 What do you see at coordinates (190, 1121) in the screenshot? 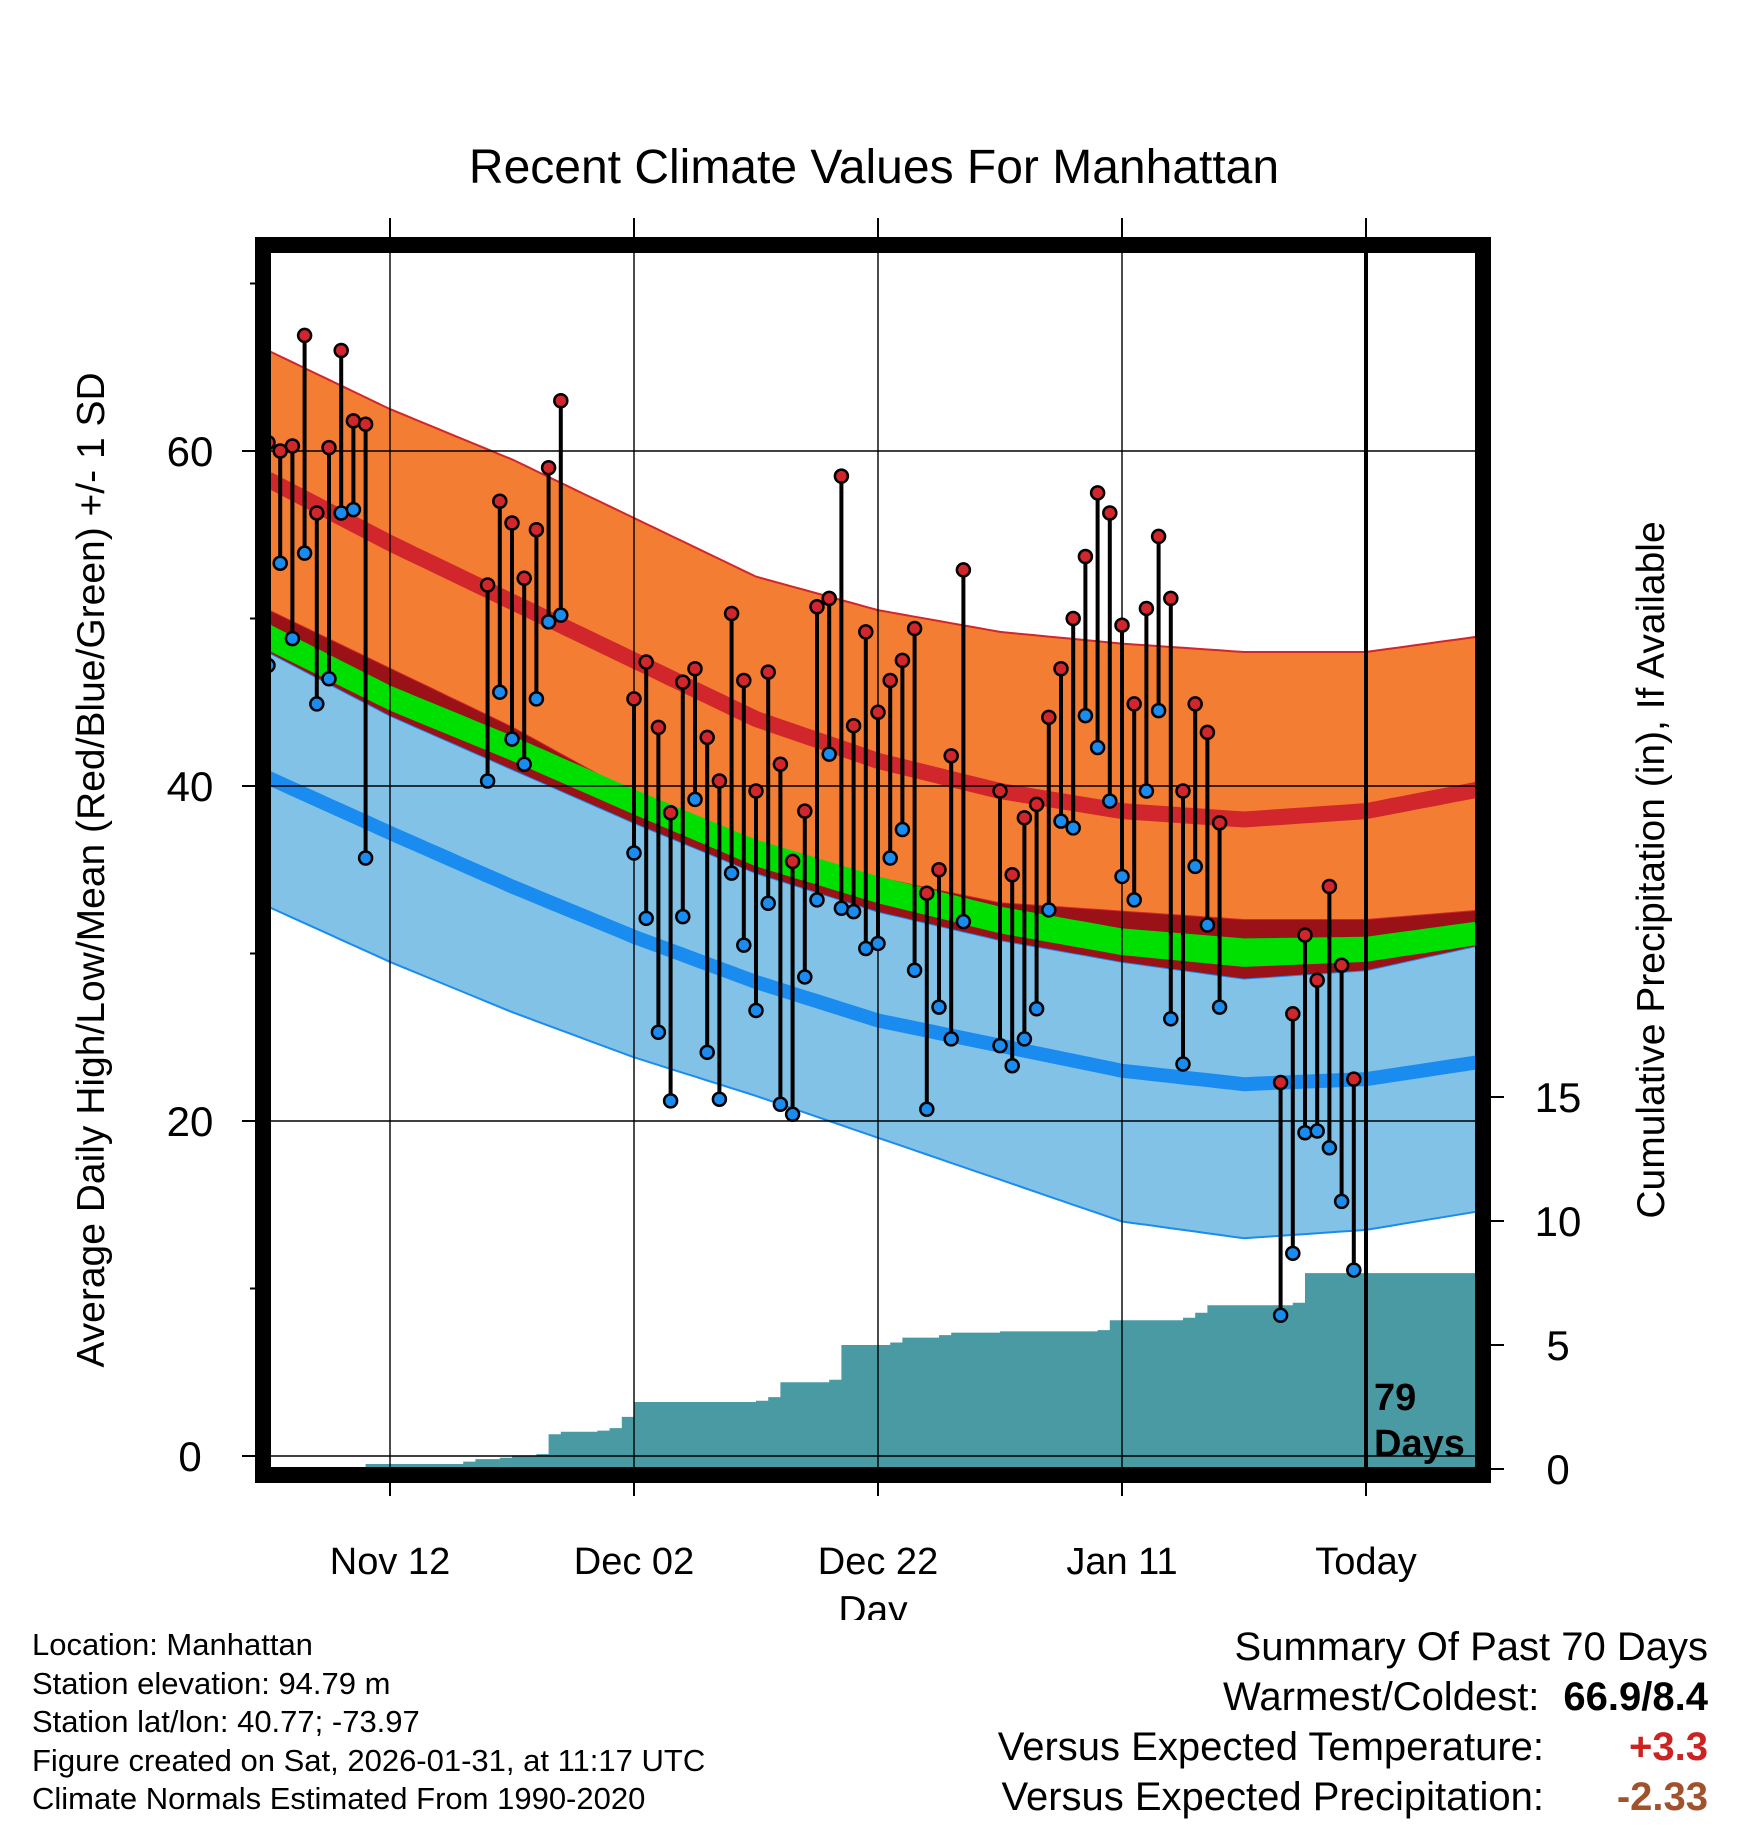
I see `y-tick-label: 20` at bounding box center [190, 1121].